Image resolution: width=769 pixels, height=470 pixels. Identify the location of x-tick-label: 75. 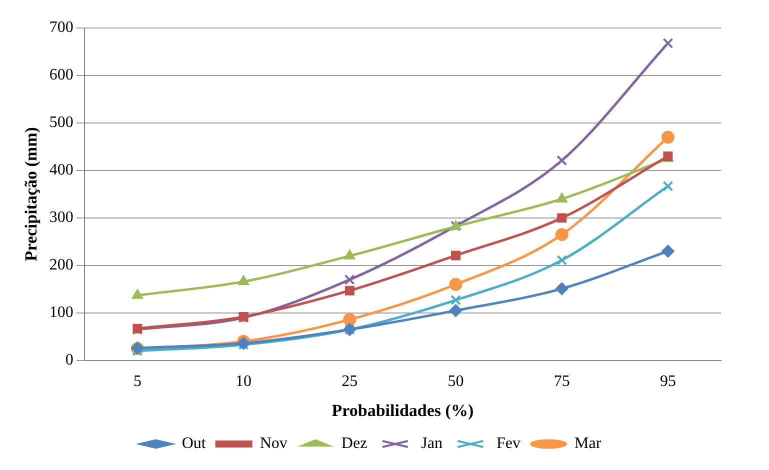
(562, 381).